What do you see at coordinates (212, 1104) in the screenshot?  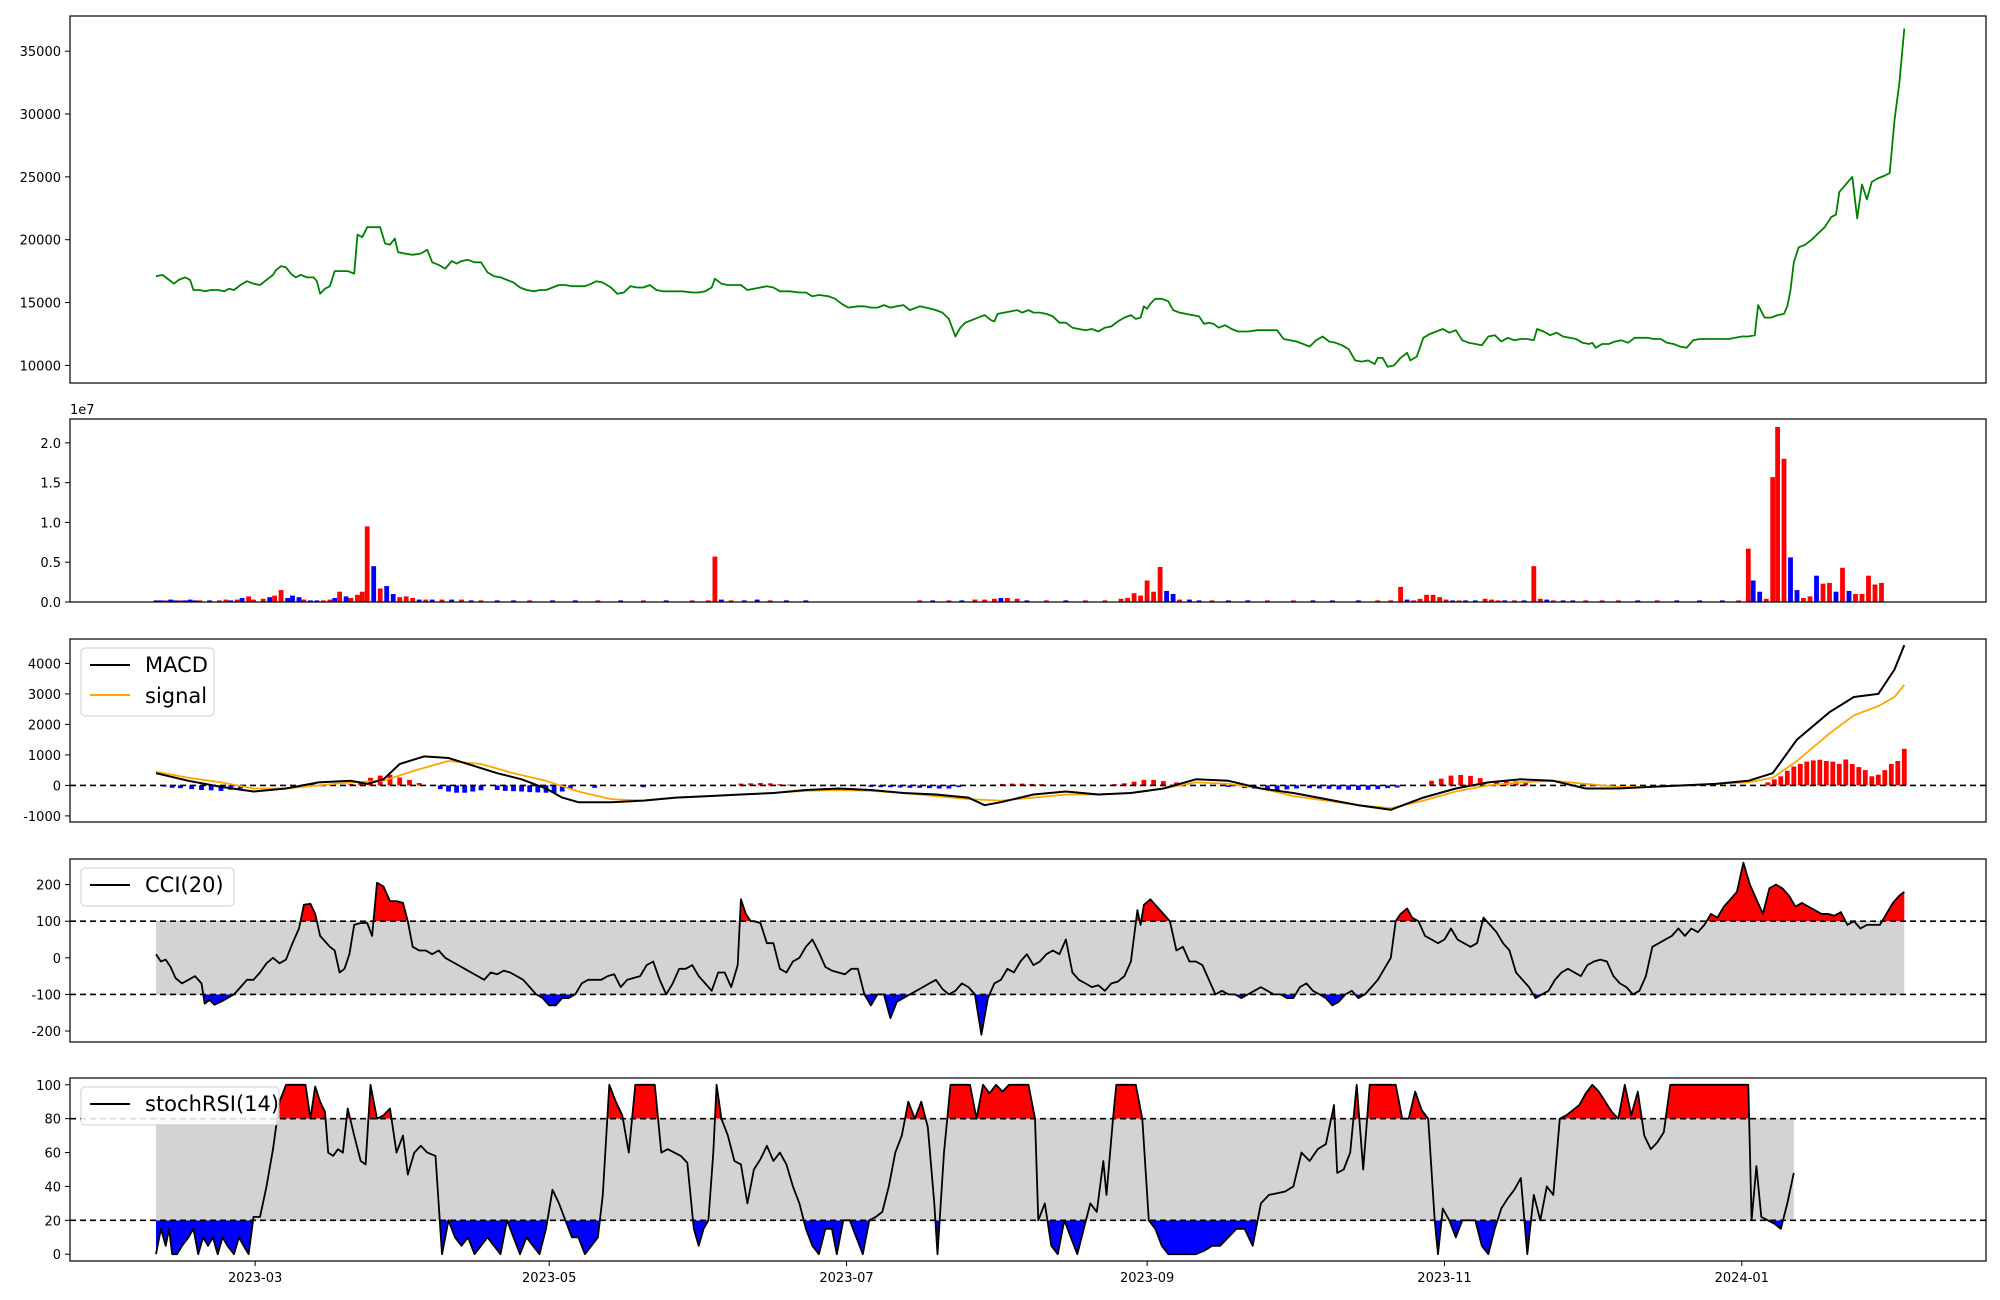 I see `stochrsi-legend-label: stochRSI(14)` at bounding box center [212, 1104].